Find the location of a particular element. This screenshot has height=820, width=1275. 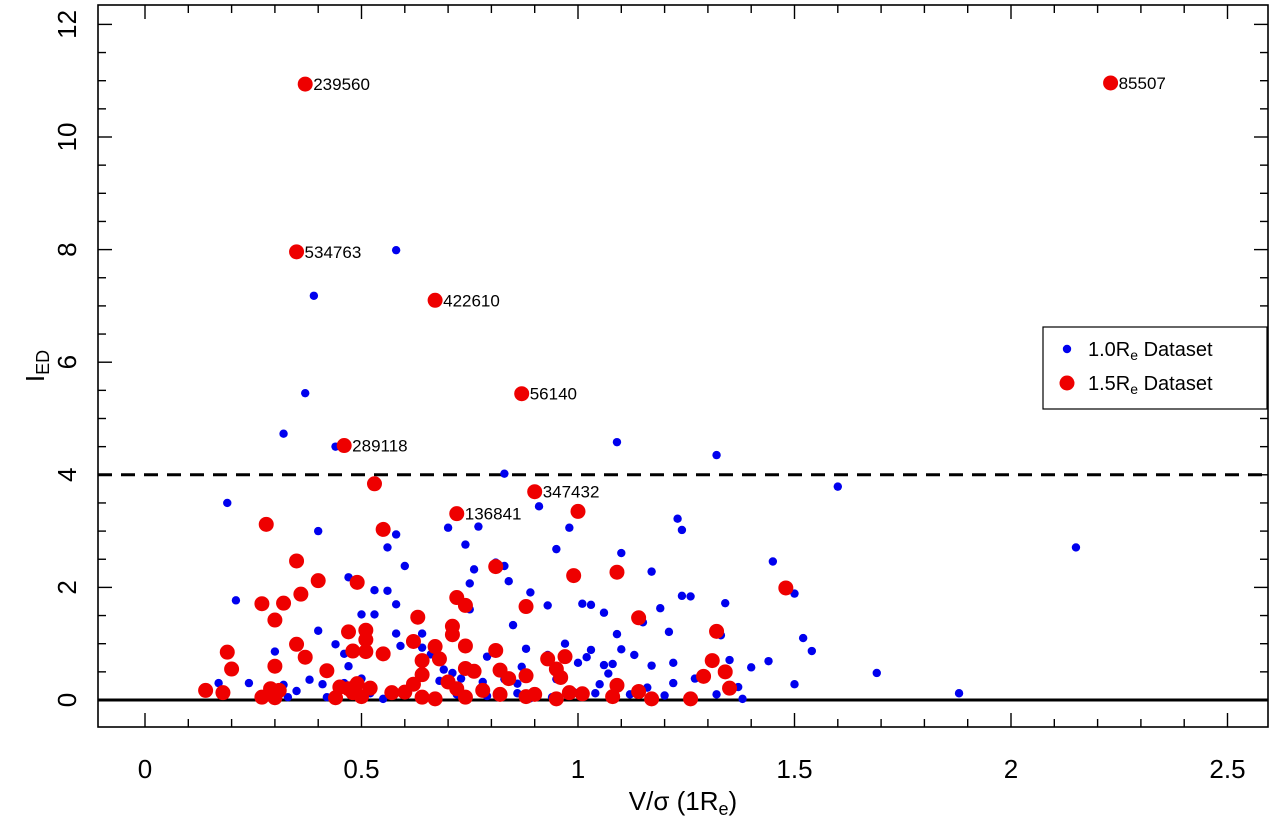

point-annotation: 136841 is located at coordinates (493, 514).